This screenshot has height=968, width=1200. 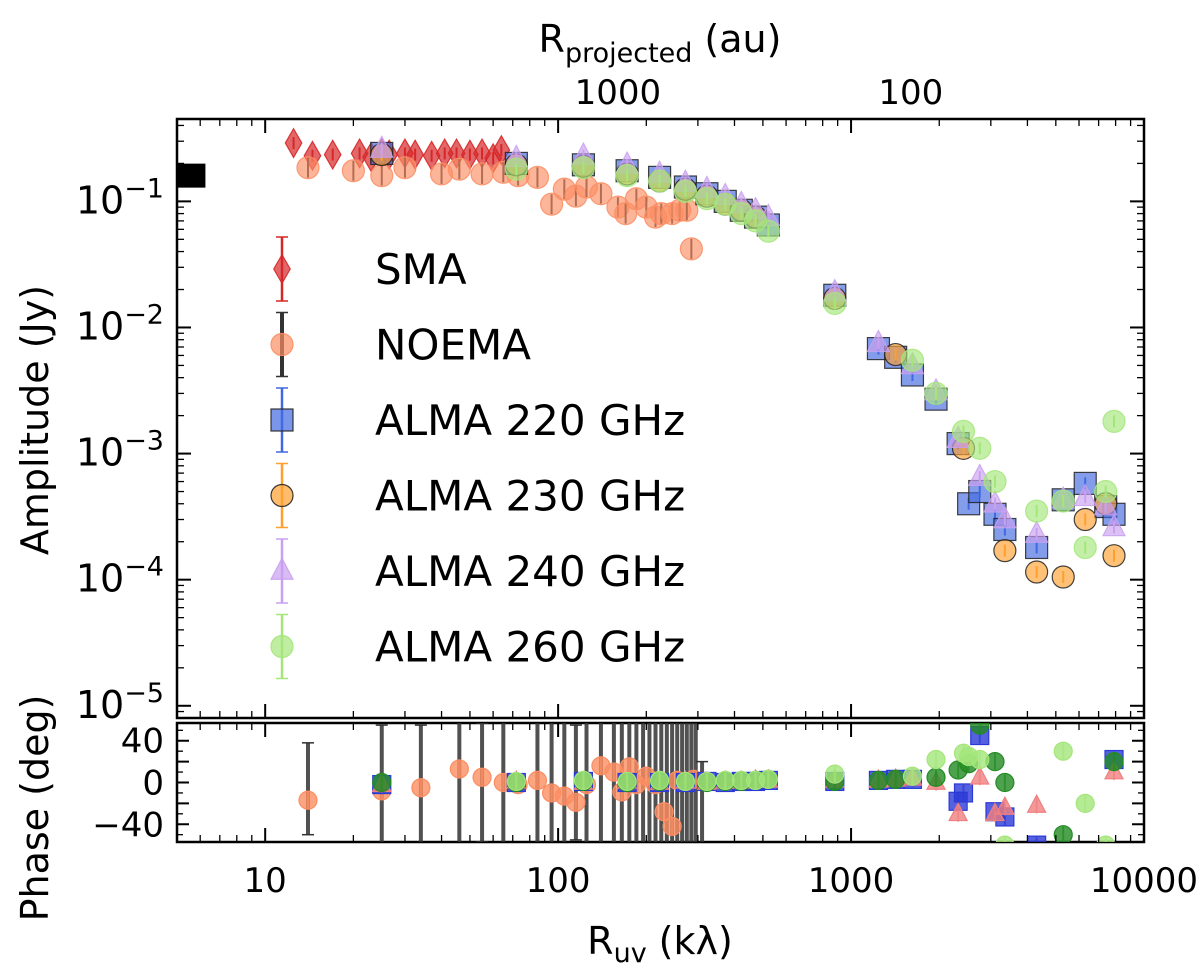 I want to click on x-tick-label: 10000, so click(x=1144, y=881).